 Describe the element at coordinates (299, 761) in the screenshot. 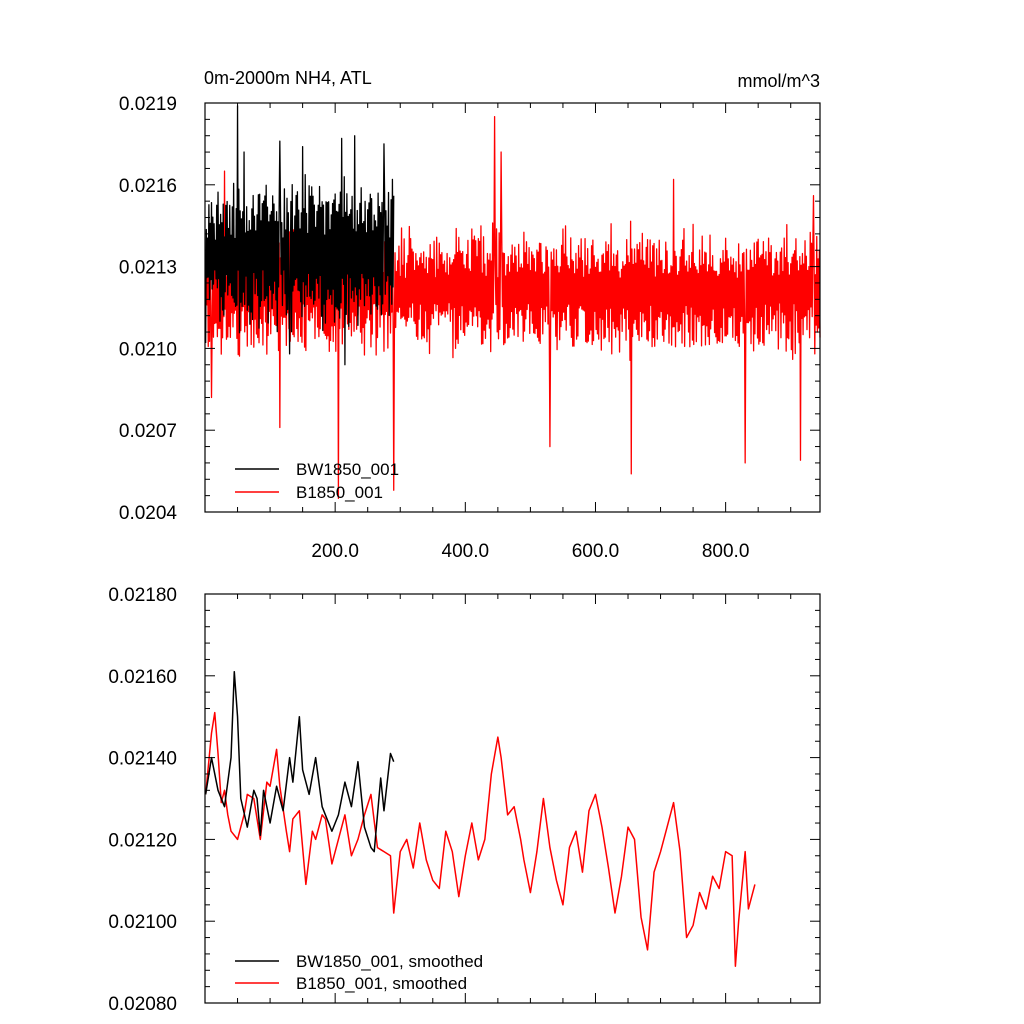

I see `series-line-bw1850-001-smoothed` at that location.